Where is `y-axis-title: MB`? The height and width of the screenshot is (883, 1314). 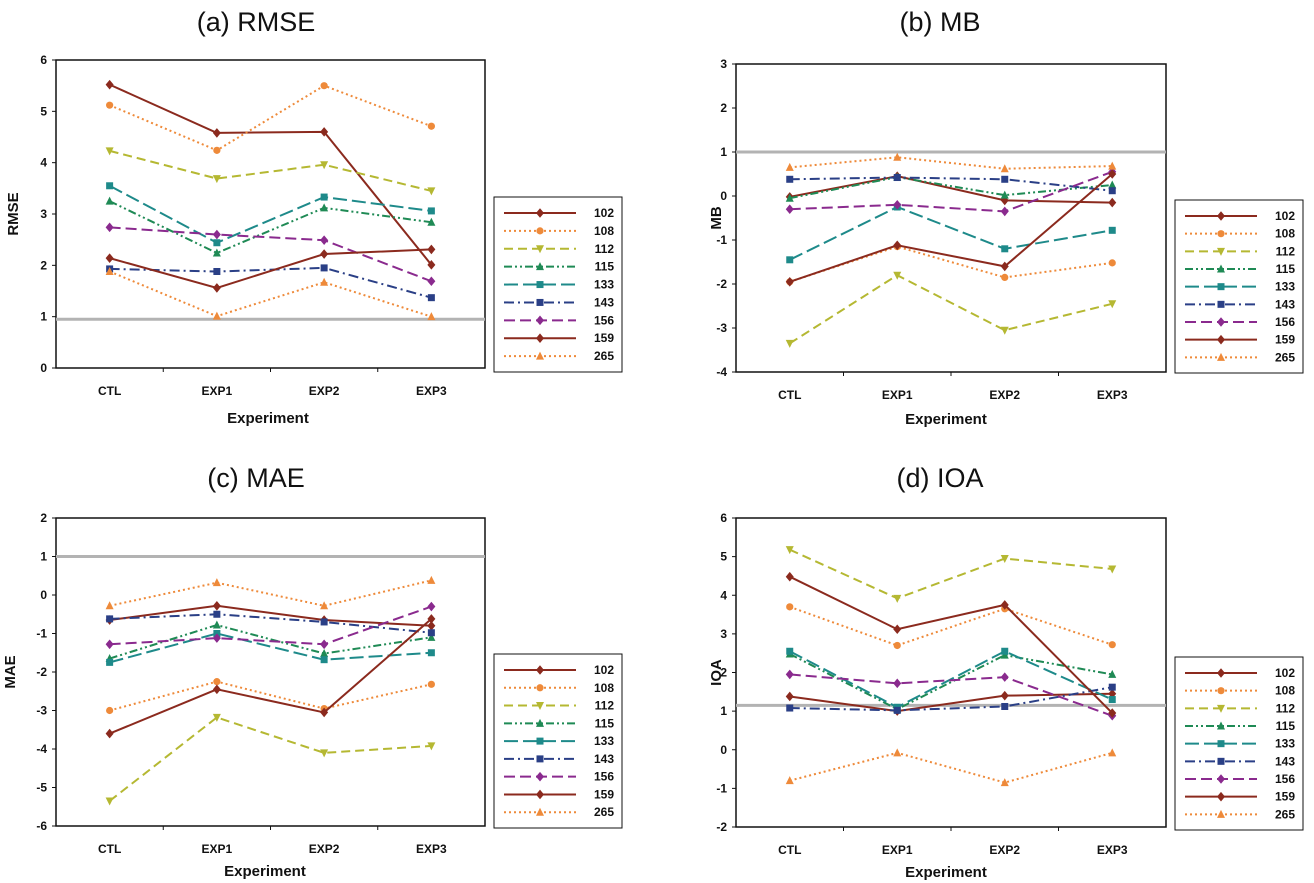 y-axis-title: MB is located at coordinates (716, 217).